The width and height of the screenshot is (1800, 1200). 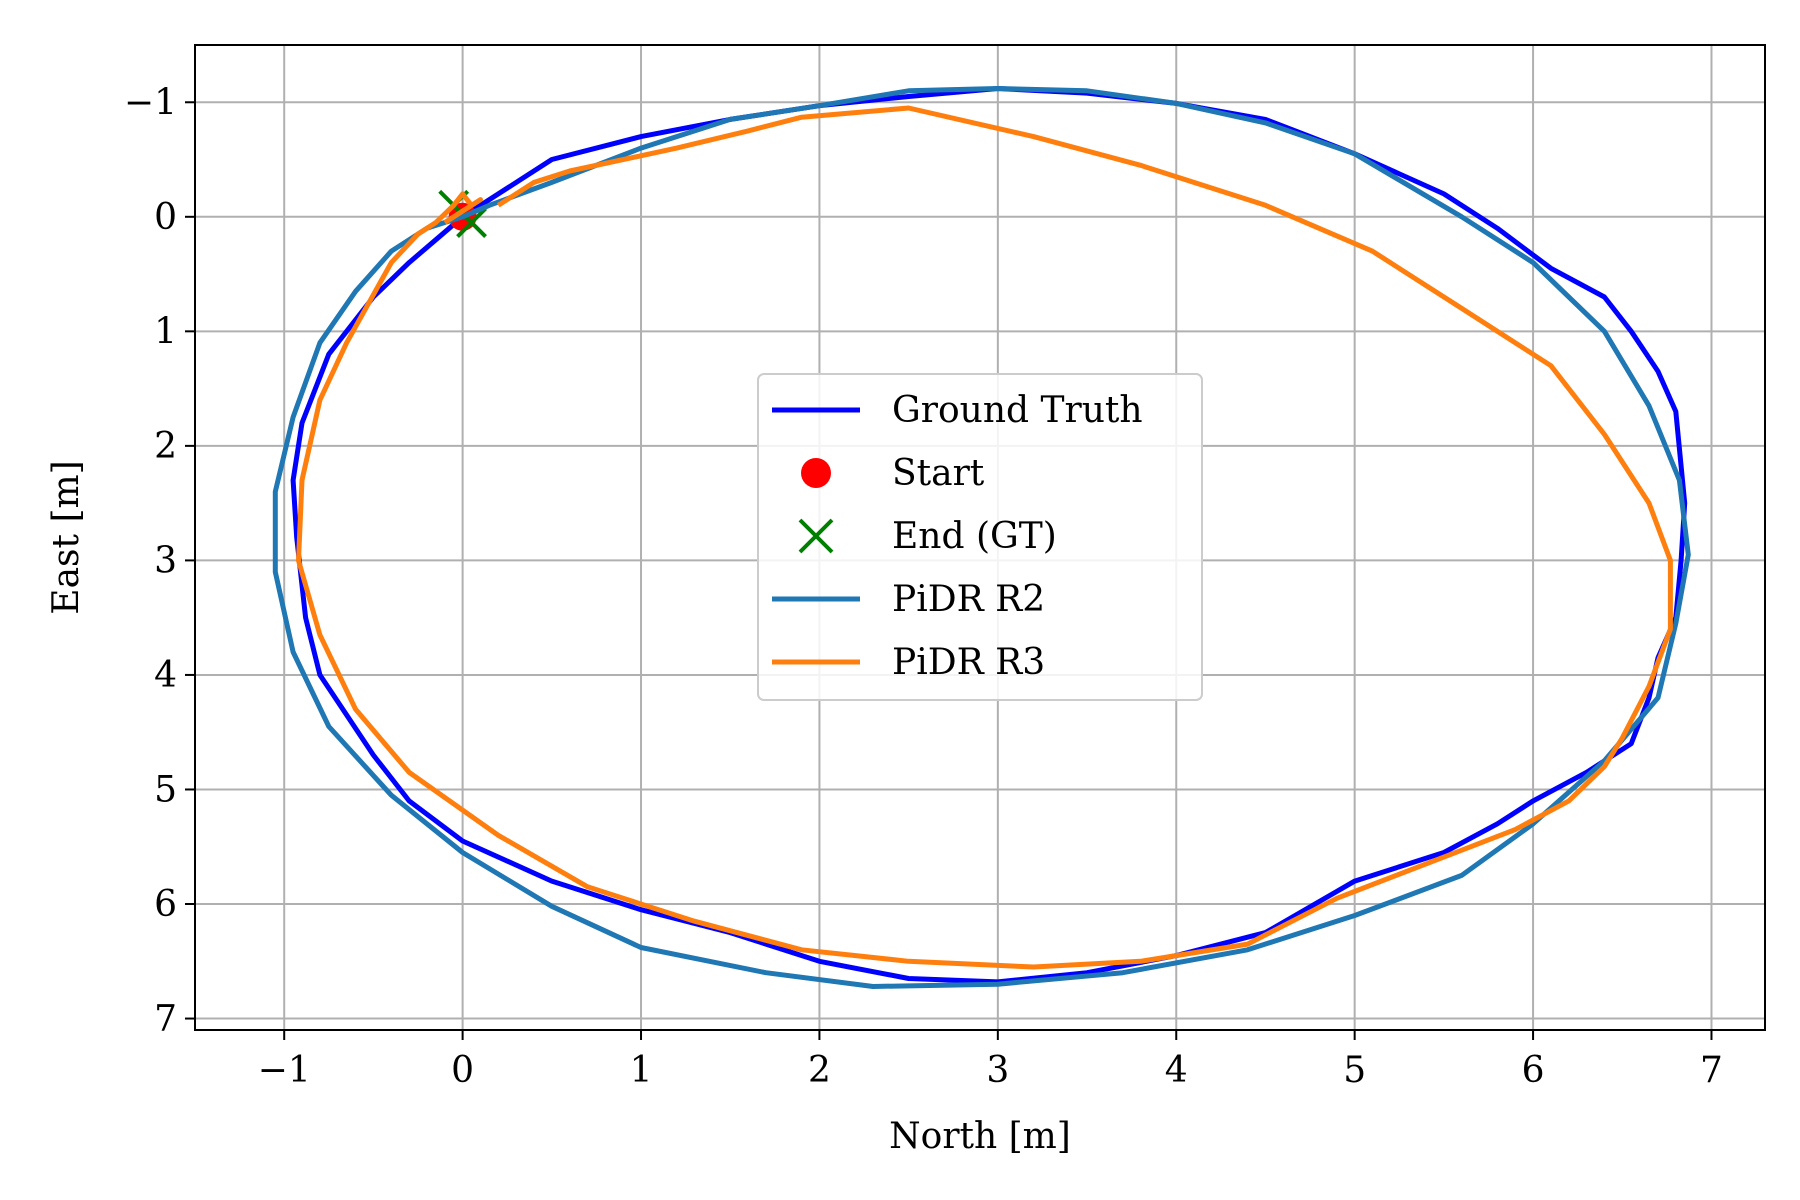 I want to click on legend-item-ground-truth: Ground Truth, so click(x=957, y=410).